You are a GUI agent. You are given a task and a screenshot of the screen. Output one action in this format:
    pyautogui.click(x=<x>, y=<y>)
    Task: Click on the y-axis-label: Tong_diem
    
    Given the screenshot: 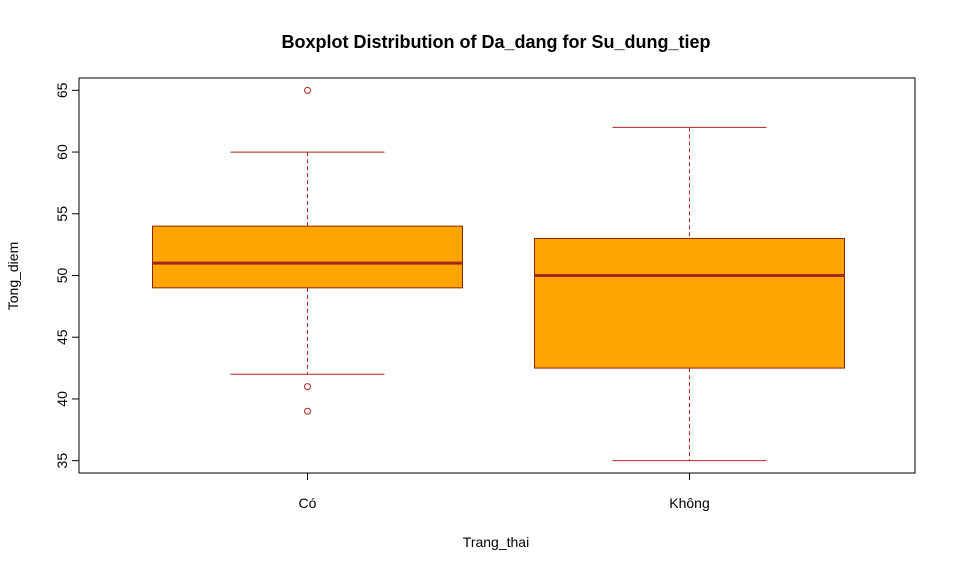 What is the action you would take?
    pyautogui.click(x=13, y=276)
    